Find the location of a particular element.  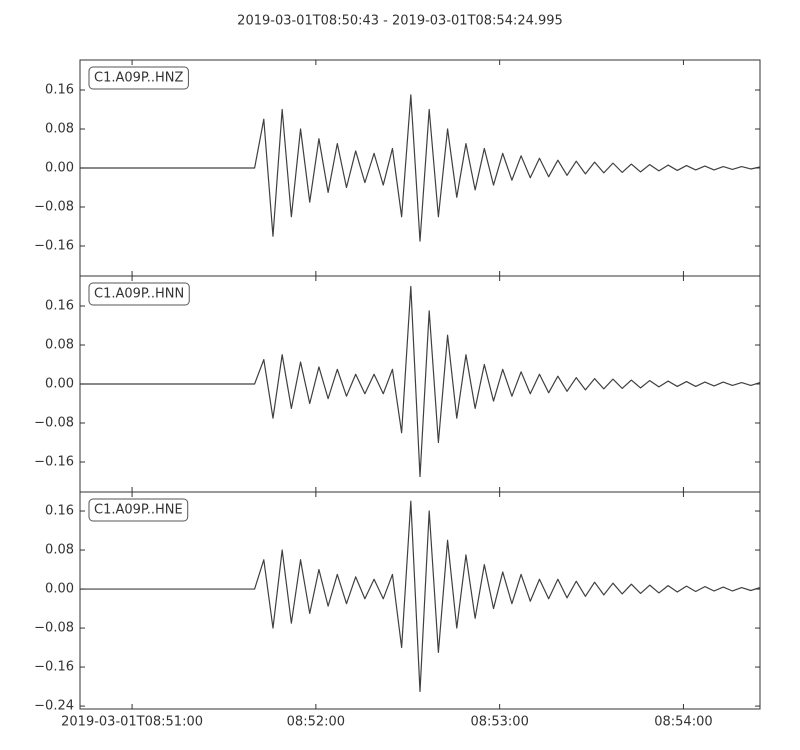

trace-label: C1.A09P..HNN is located at coordinates (139, 294).